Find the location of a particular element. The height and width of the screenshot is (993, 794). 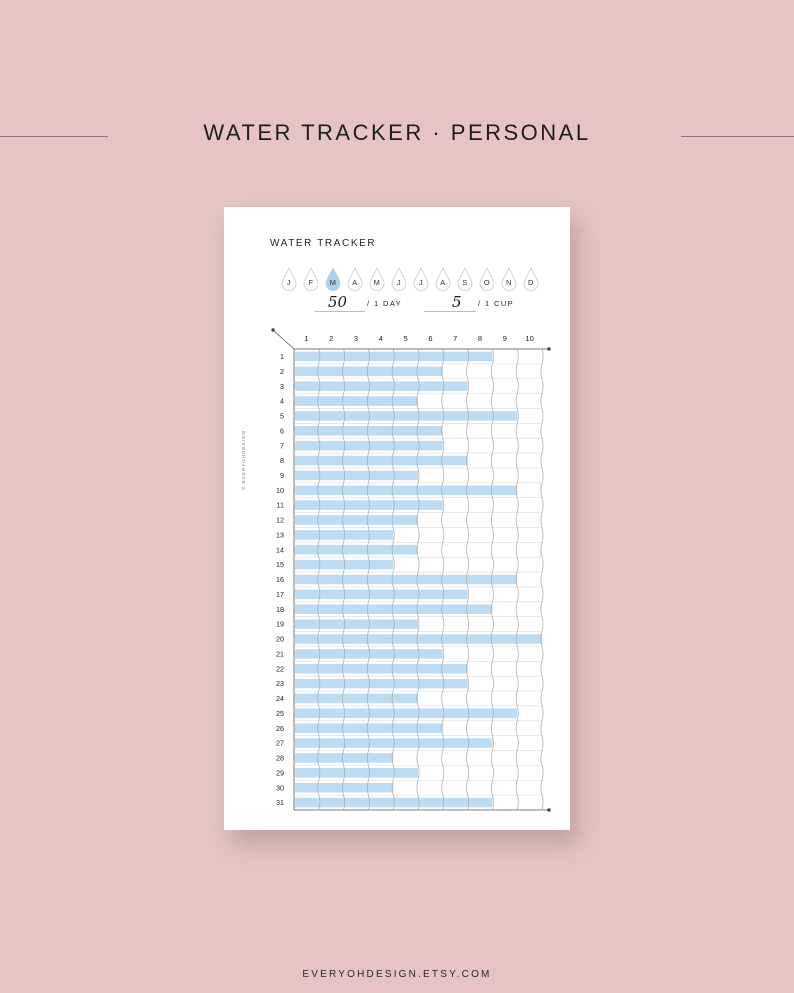

day-label: 15 is located at coordinates (280, 564).